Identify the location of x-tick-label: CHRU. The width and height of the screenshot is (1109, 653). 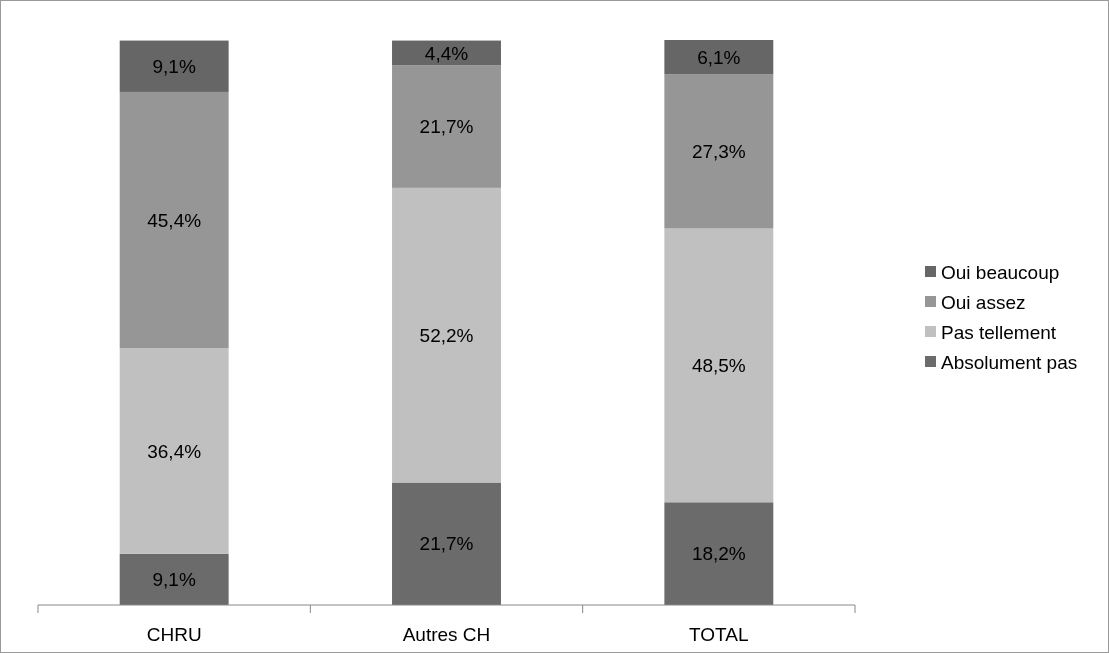
(174, 634).